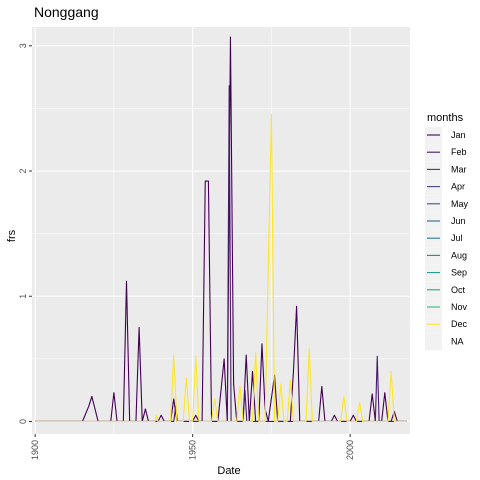  I want to click on x-axis: 1900 1950 2000, so click(192, 447).